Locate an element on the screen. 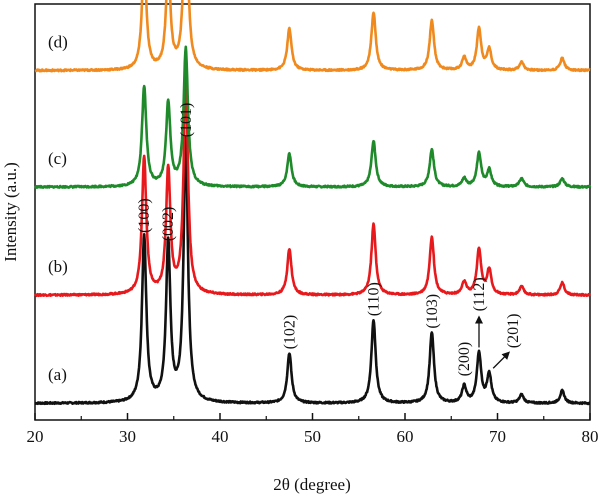  x-axis-title: 2θ (degree) is located at coordinates (312, 484).